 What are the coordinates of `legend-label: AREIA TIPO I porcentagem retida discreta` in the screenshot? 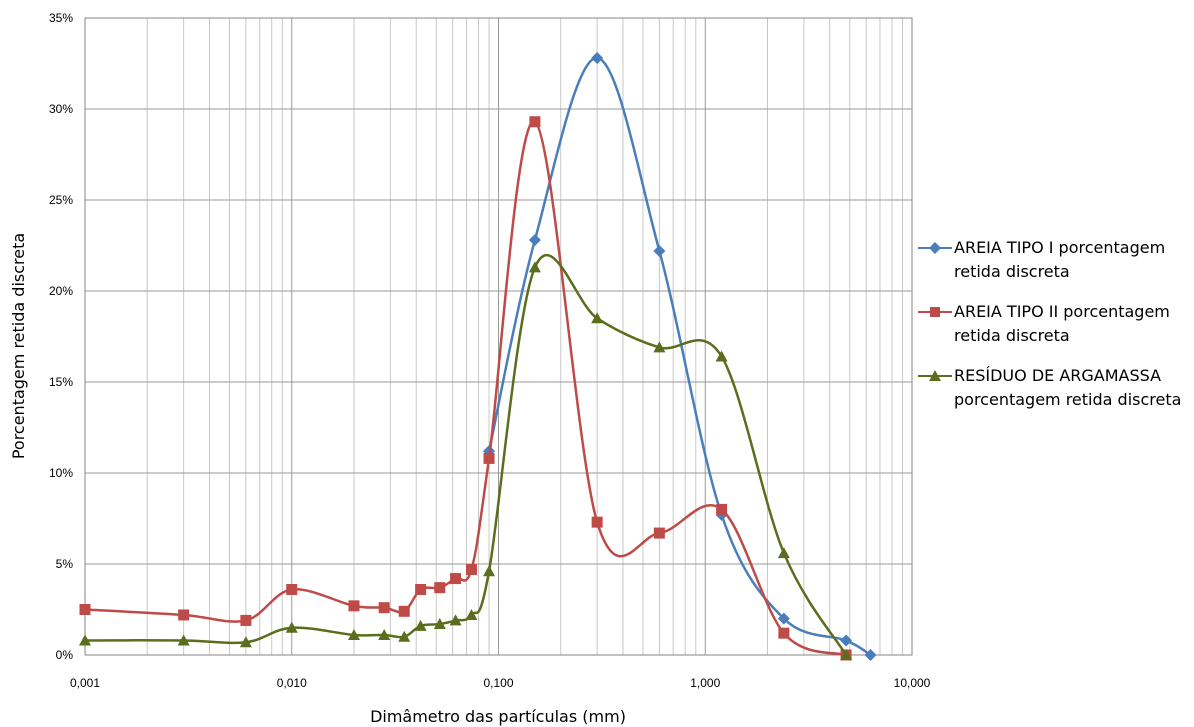 It's located at (1060, 259).